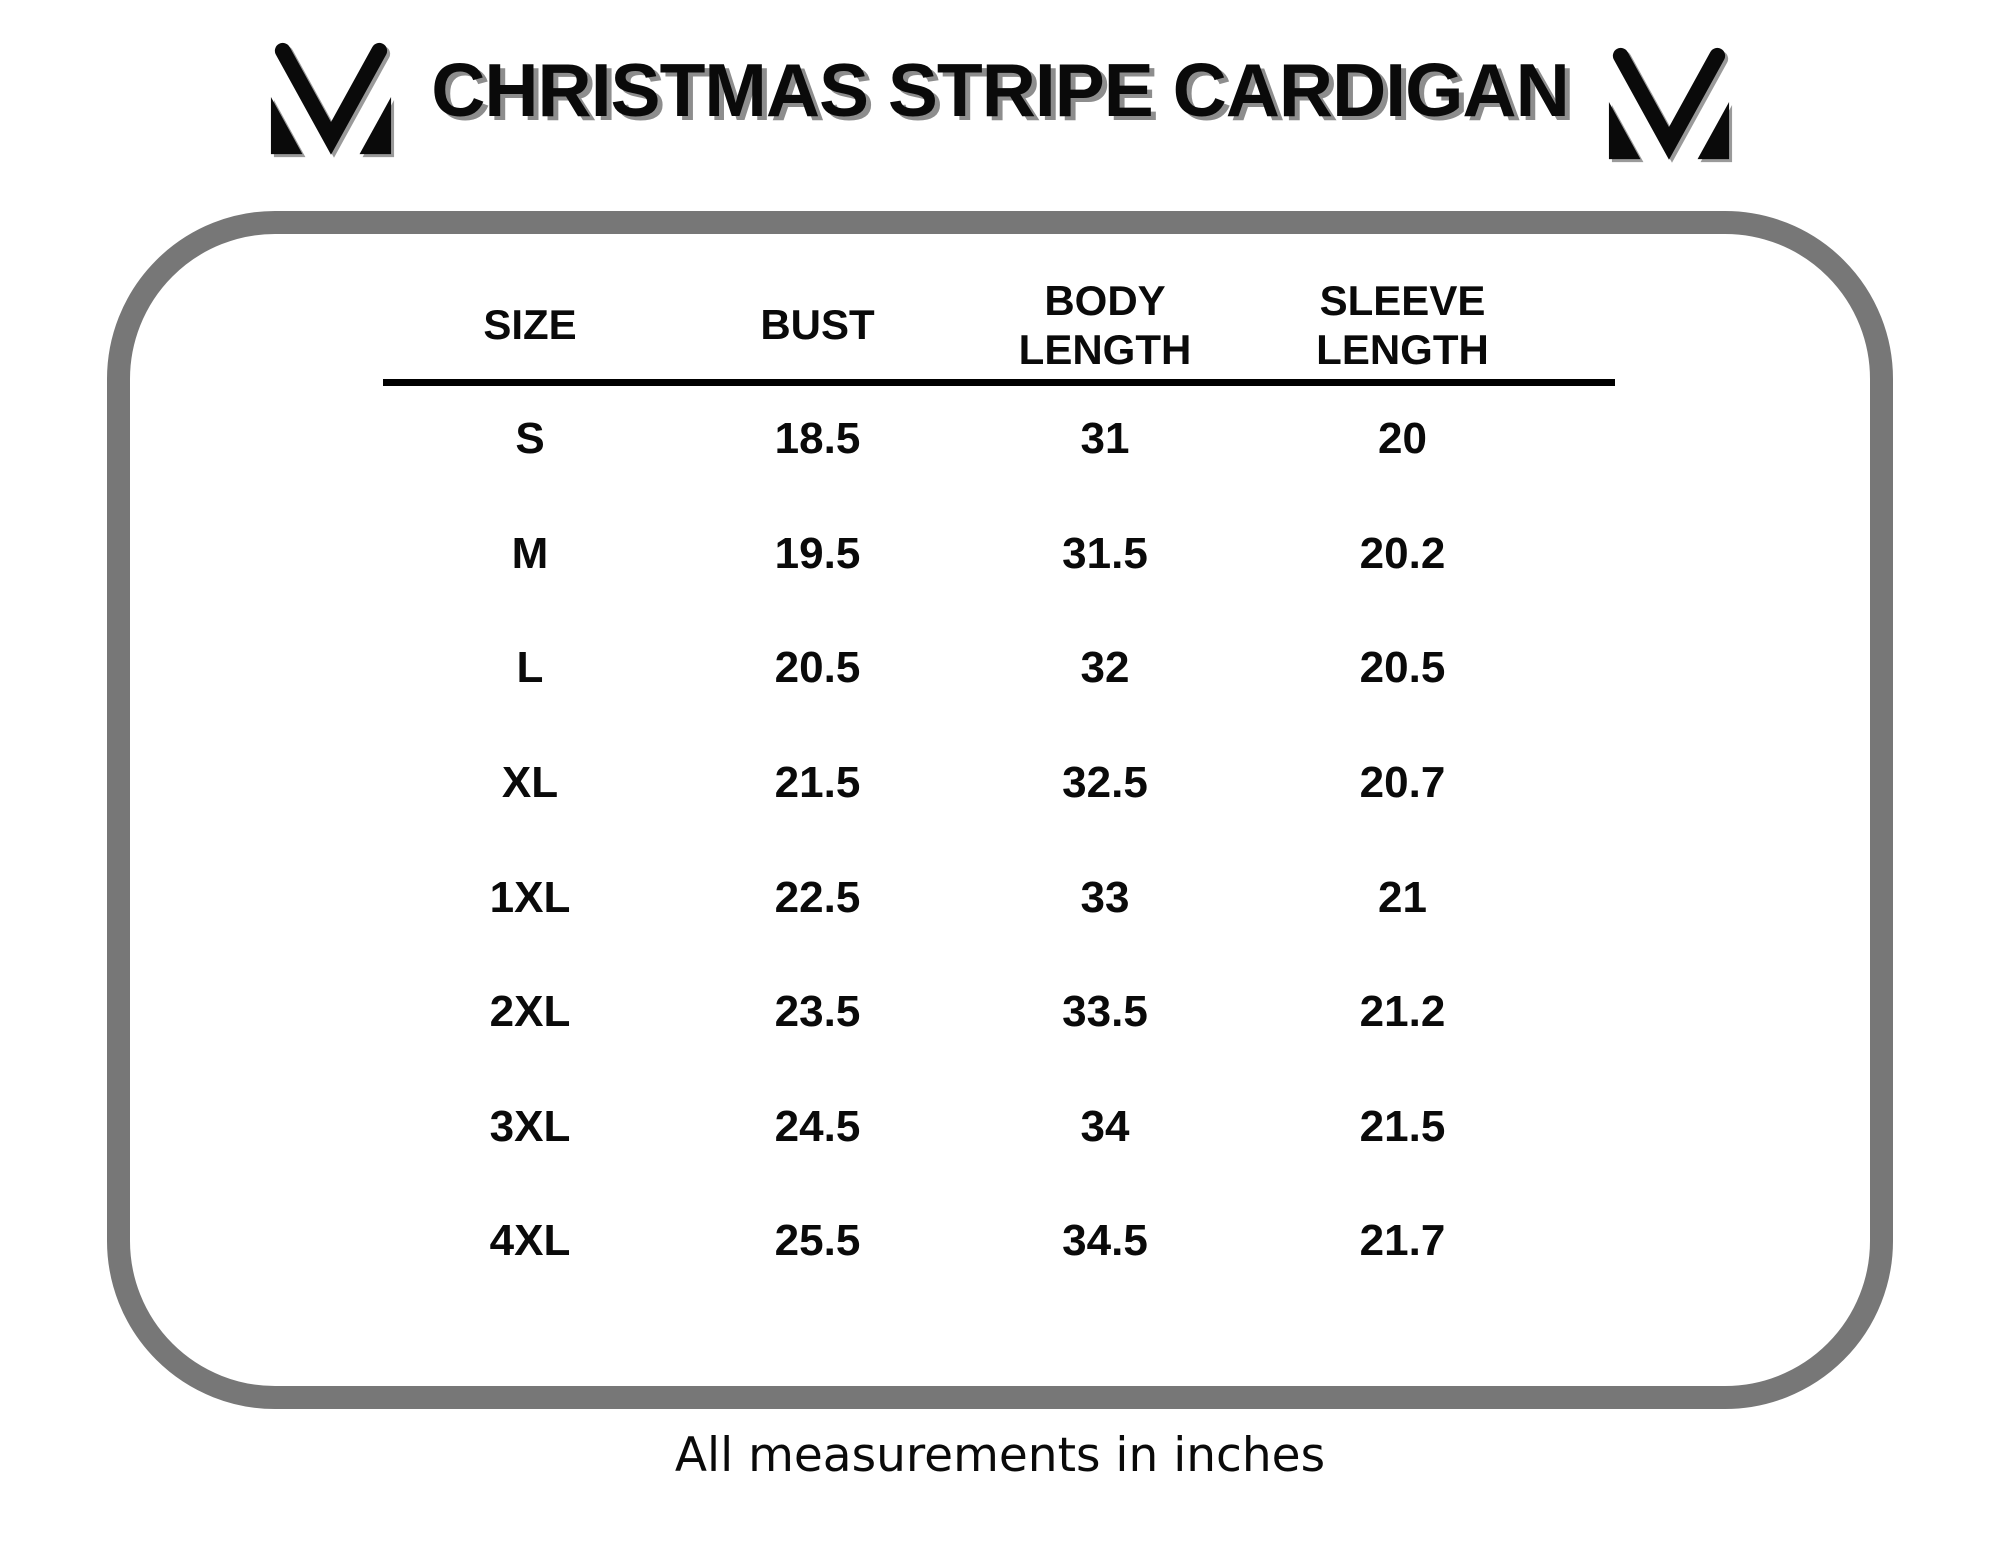  What do you see at coordinates (1105, 439) in the screenshot?
I see `body-length-cell: 31` at bounding box center [1105, 439].